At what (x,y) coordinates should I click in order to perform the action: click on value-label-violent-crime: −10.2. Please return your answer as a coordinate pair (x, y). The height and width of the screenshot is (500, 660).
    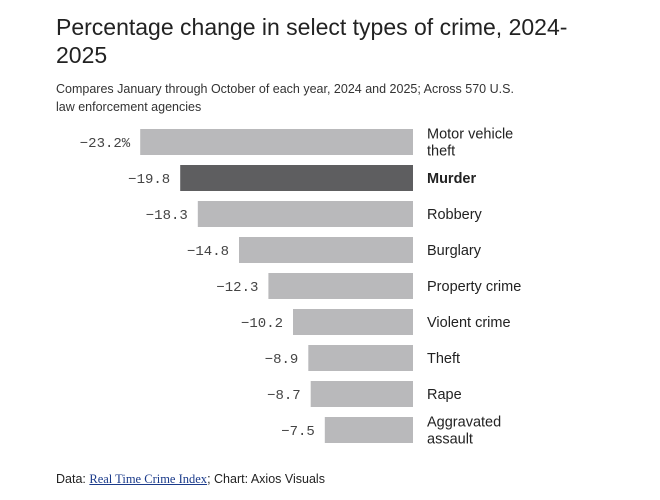
    Looking at the image, I should click on (262, 324).